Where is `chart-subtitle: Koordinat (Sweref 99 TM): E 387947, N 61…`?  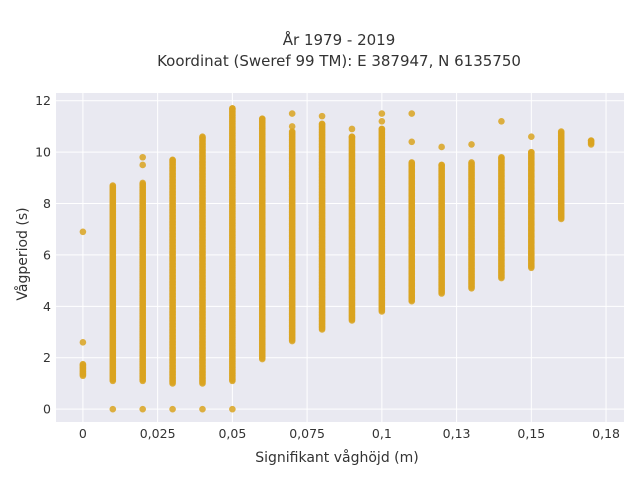 chart-subtitle: Koordinat (Sweref 99 TM): E 387947, N 61… is located at coordinates (339, 61).